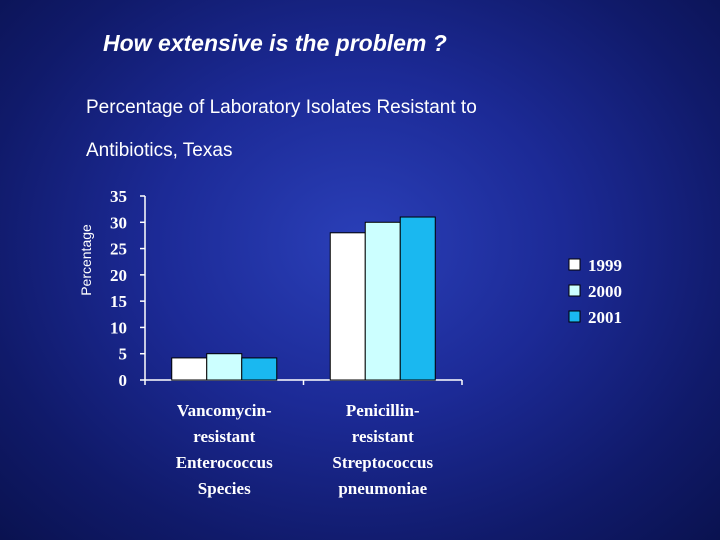 This screenshot has height=540, width=720. What do you see at coordinates (159, 150) in the screenshot?
I see `chart-title-line-2: Antibiotics, Texas` at bounding box center [159, 150].